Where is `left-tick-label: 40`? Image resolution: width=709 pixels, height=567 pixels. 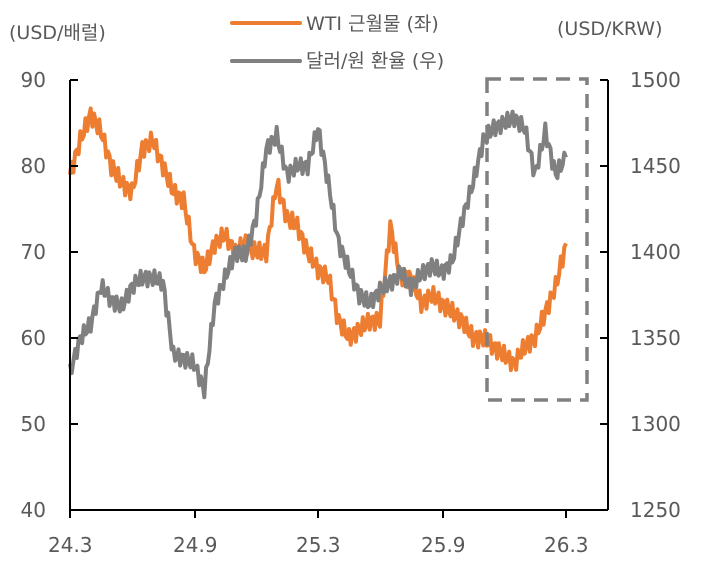
left-tick-label: 40 is located at coordinates (33, 510).